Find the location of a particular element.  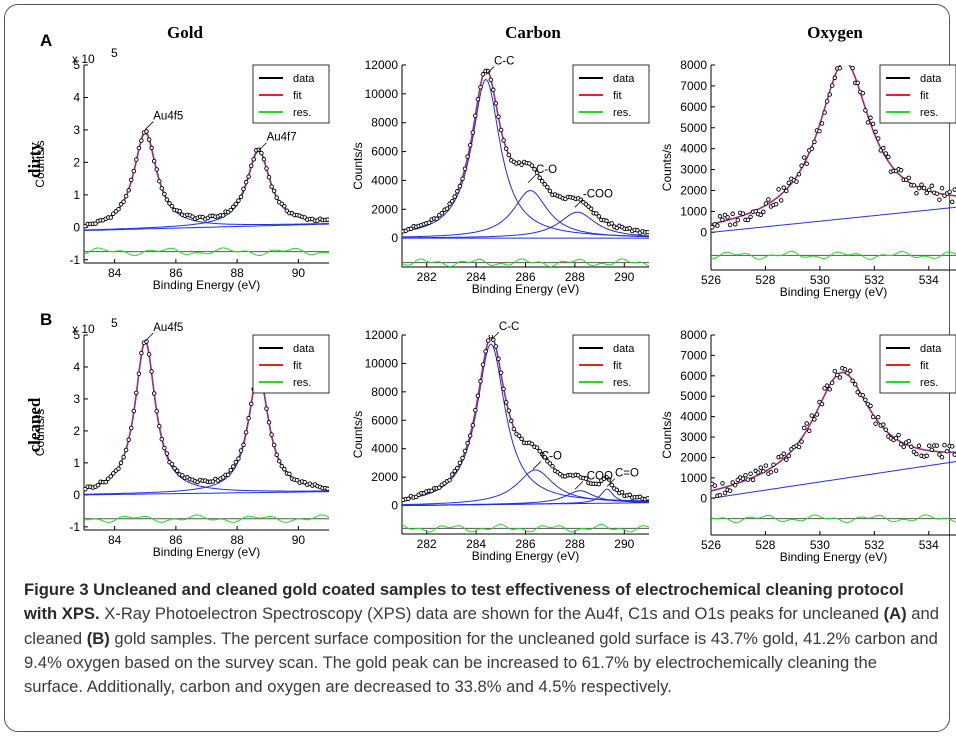

y-tick-label: 0 is located at coordinates (394, 506).